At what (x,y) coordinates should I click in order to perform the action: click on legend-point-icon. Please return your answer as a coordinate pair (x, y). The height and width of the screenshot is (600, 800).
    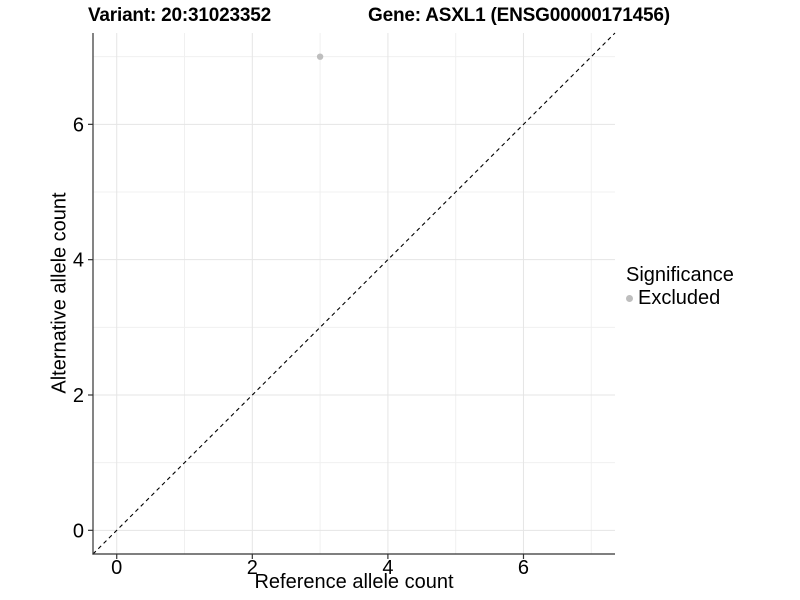
    Looking at the image, I should click on (629, 298).